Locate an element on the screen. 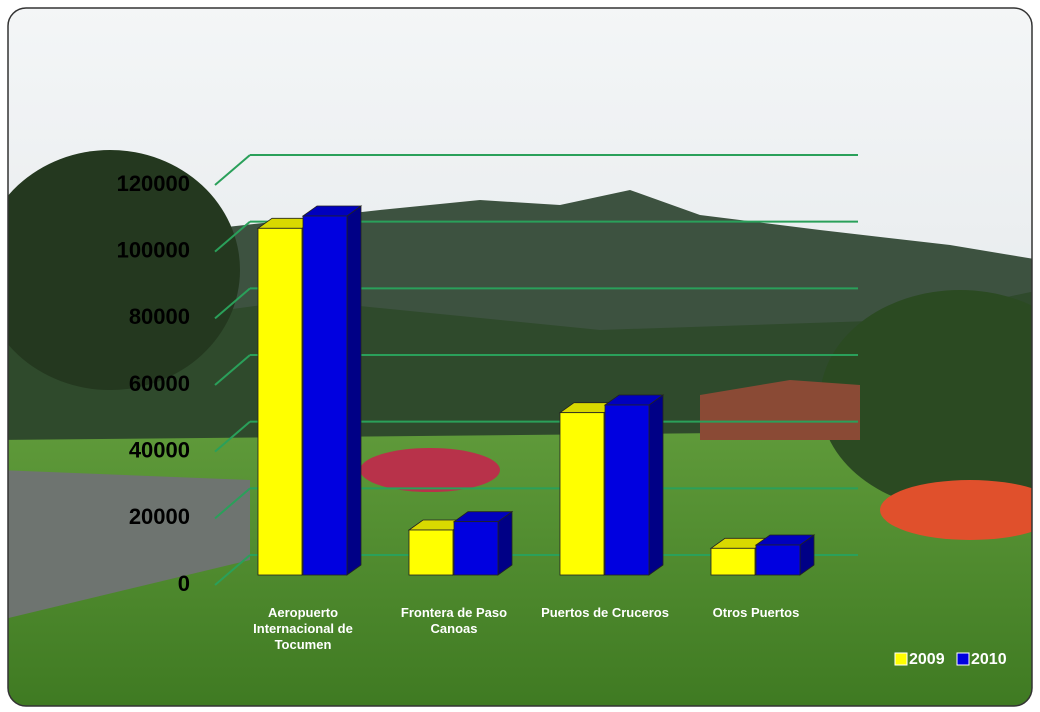  y-tick-label: 100000 is located at coordinates (153, 249).